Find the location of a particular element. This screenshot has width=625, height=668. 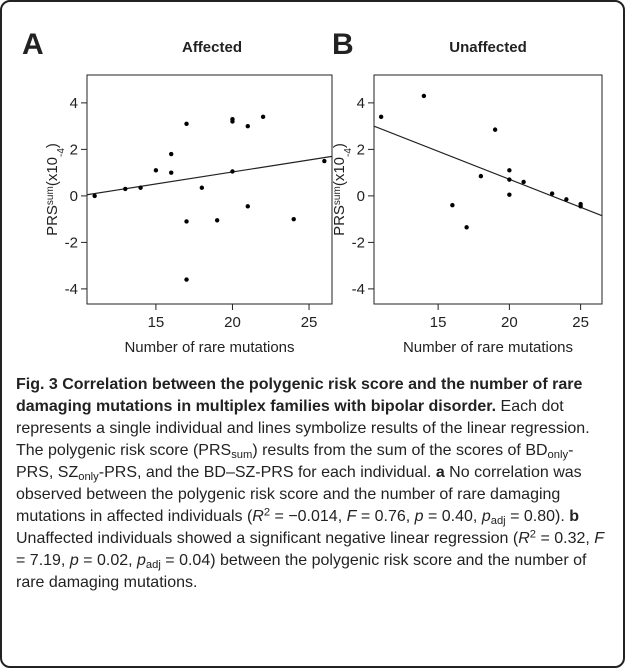

caption-run: -PRS, SZ is located at coordinates (295, 461).